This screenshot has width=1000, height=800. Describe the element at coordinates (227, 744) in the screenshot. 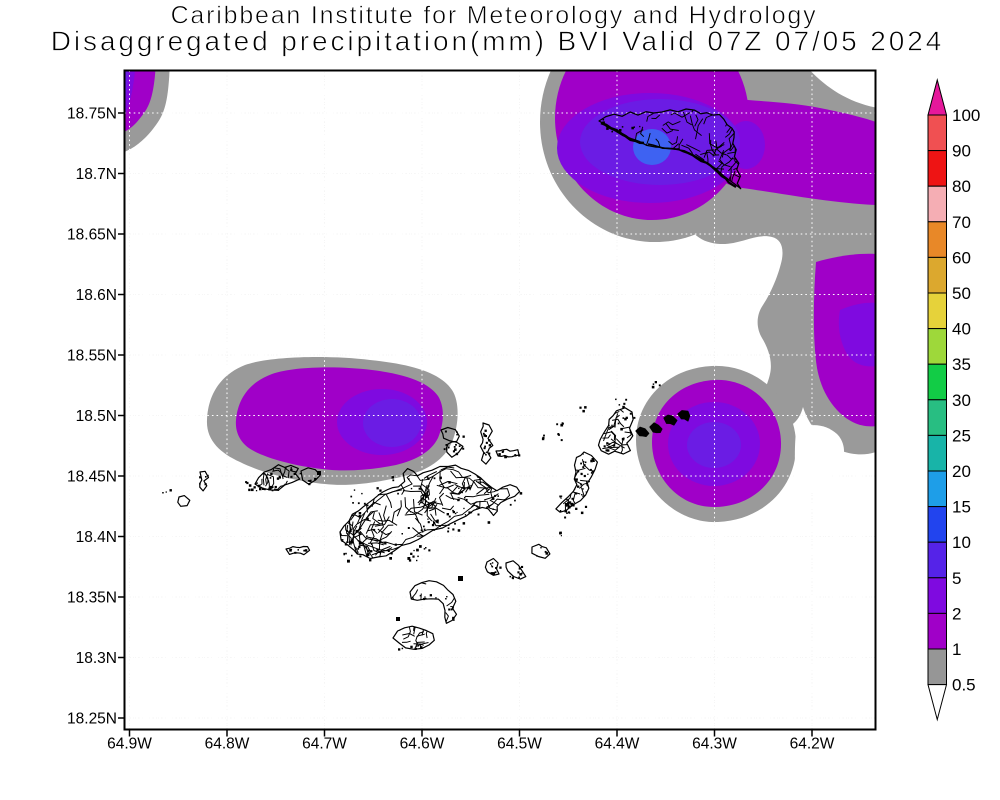

I see `svg-text: 64.8W` at that location.